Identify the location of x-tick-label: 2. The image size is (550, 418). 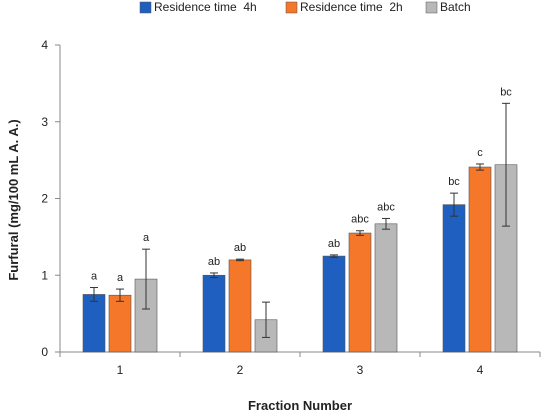
(240, 370).